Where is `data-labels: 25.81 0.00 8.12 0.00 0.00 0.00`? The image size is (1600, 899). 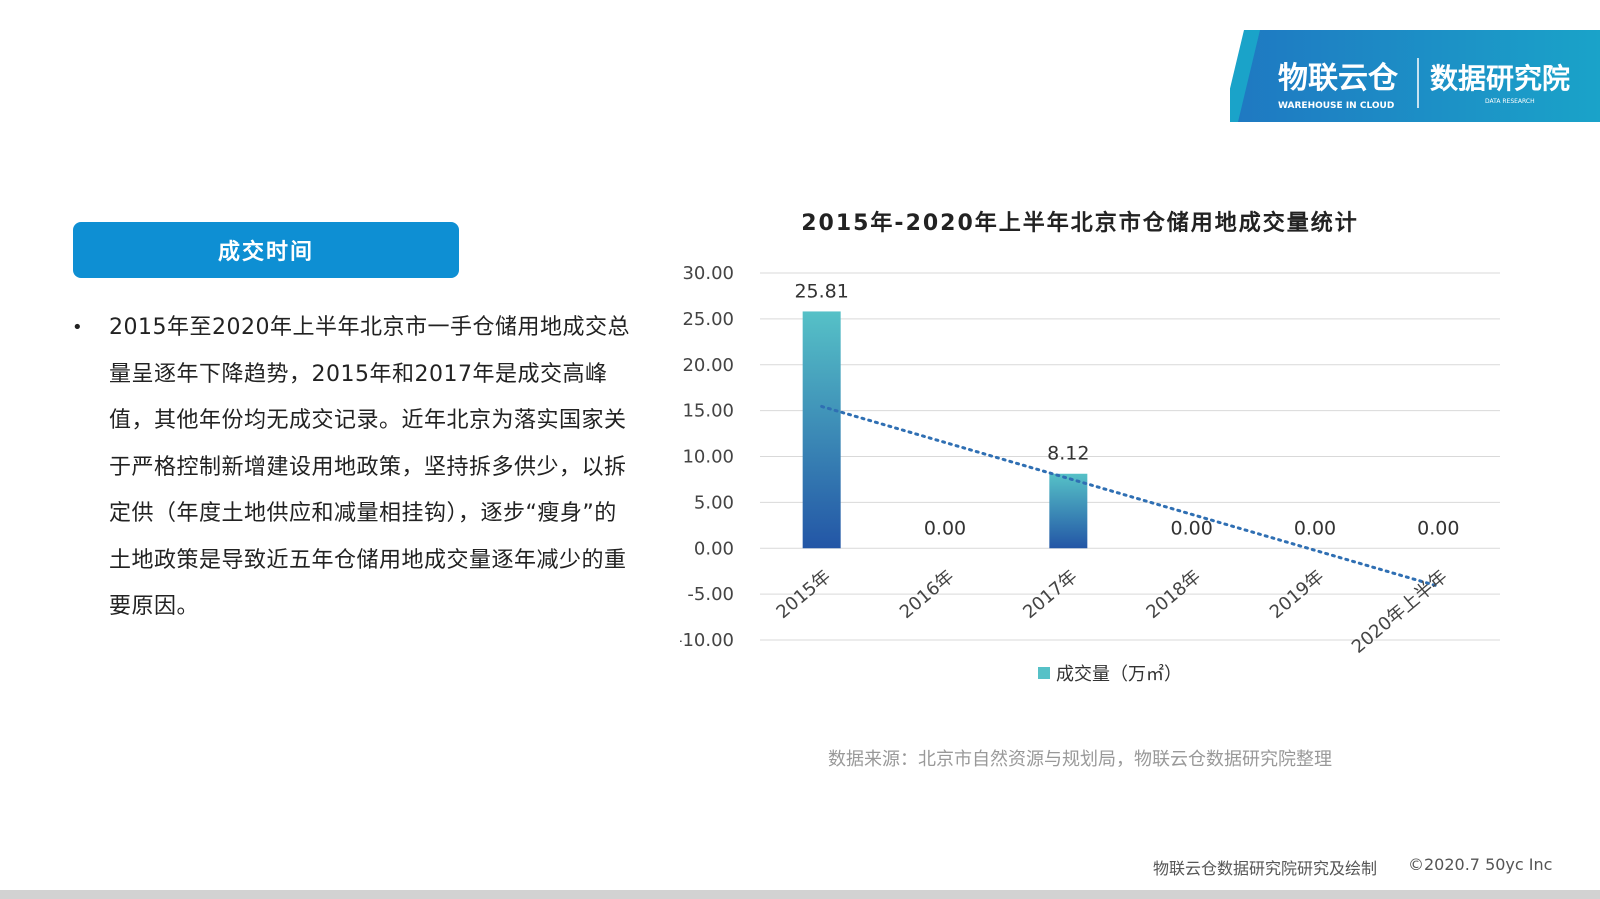
data-labels: 25.81 0.00 8.12 0.00 0.00 0.00 is located at coordinates (1126, 409).